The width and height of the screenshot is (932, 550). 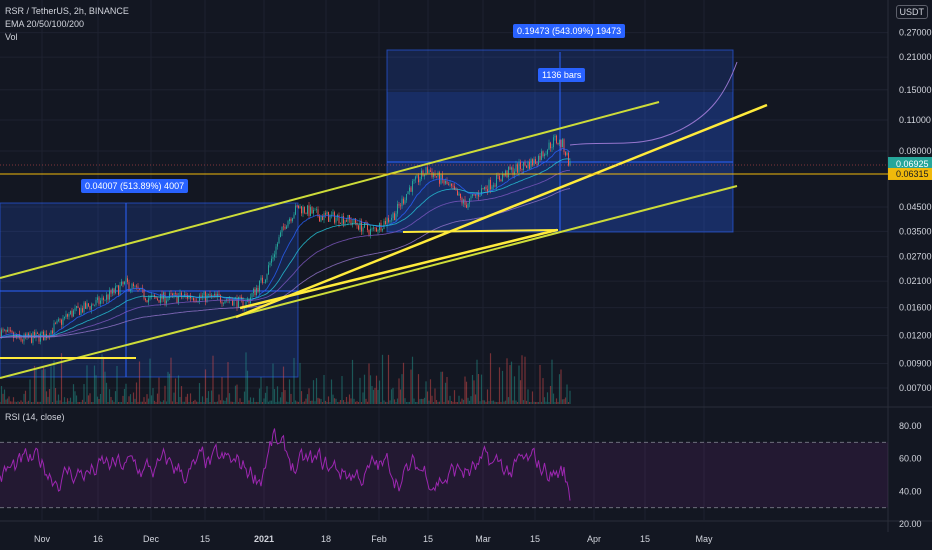 What do you see at coordinates (911, 12) in the screenshot?
I see `currency-button: USDT` at bounding box center [911, 12].